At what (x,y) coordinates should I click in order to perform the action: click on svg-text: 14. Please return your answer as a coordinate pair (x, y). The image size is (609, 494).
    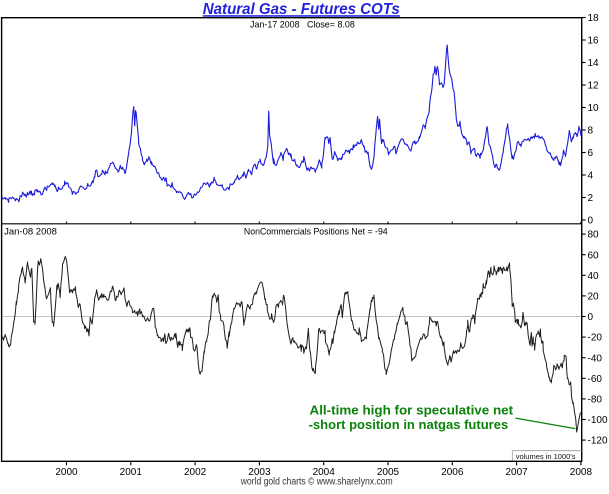
    Looking at the image, I should click on (594, 63).